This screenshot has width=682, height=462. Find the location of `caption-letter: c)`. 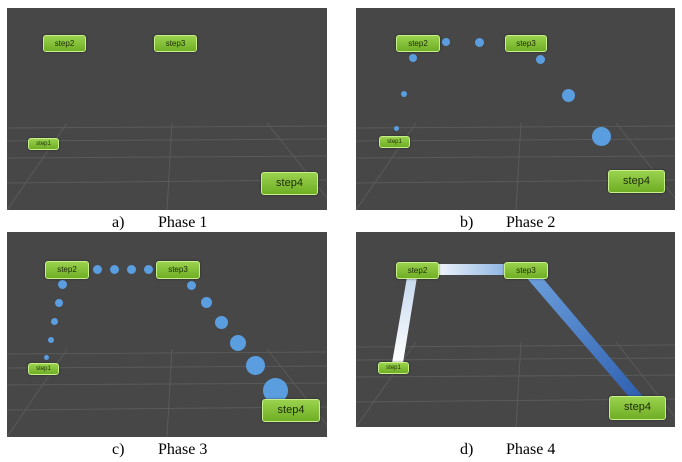

caption-letter: c) is located at coordinates (118, 449).